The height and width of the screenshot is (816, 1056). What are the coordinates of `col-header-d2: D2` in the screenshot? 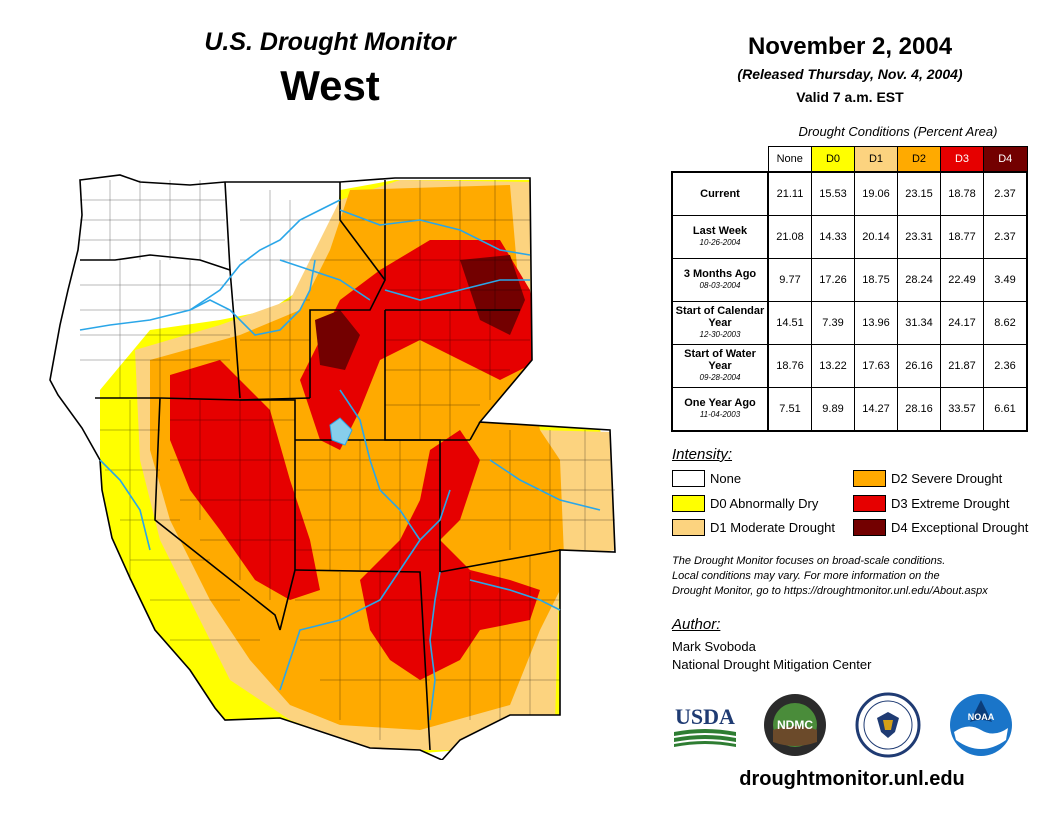 It's located at (919, 159).